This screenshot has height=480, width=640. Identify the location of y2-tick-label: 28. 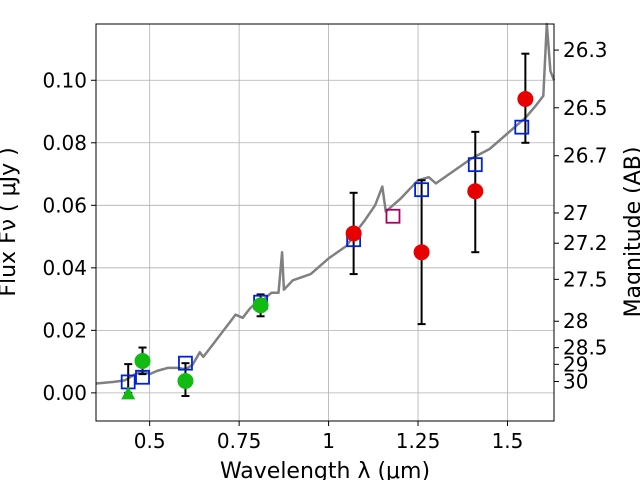
(575, 321).